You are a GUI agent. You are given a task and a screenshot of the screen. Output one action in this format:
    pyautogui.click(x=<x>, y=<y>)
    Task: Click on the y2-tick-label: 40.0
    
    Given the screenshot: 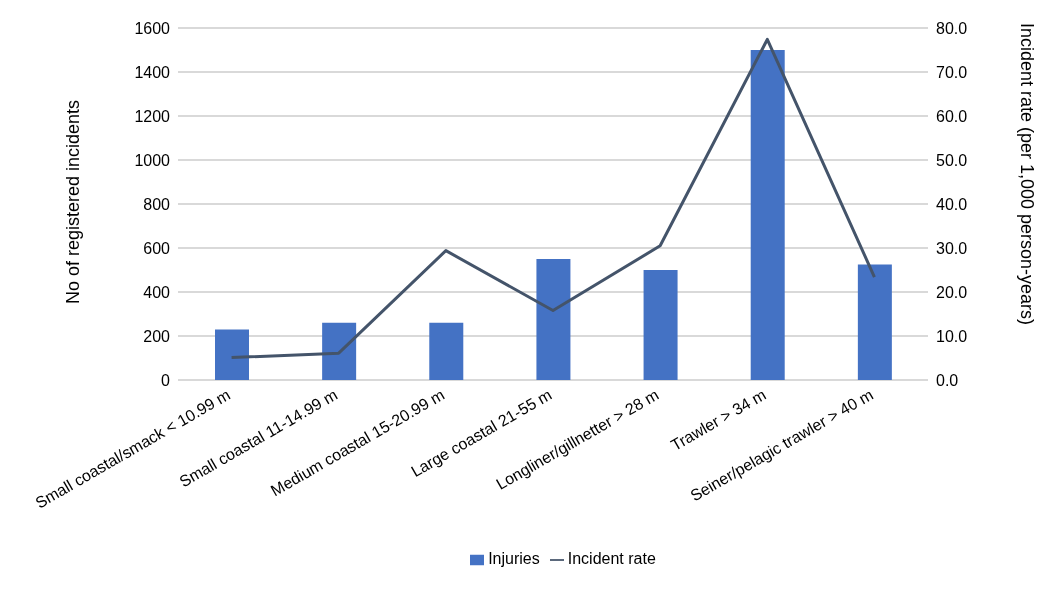 What is the action you would take?
    pyautogui.click(x=952, y=204)
    